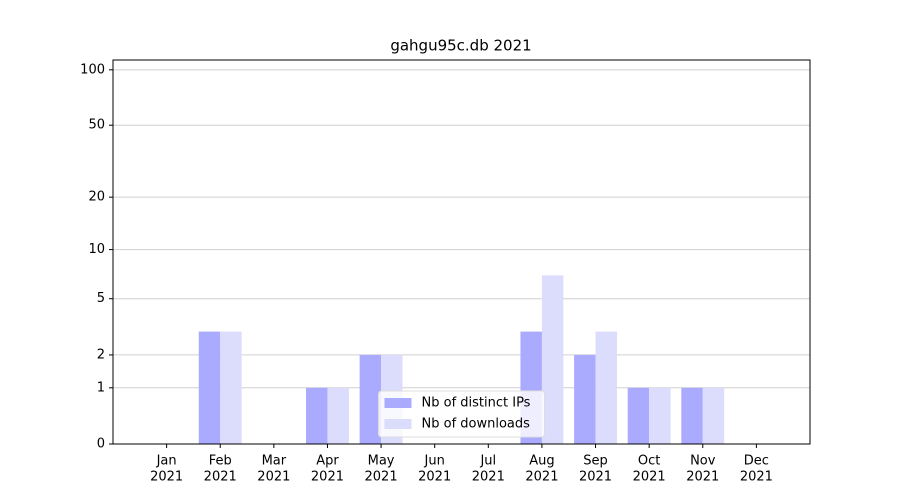 This screenshot has height=504, width=900. What do you see at coordinates (327, 461) in the screenshot?
I see `x-tick-label: Apr` at bounding box center [327, 461].